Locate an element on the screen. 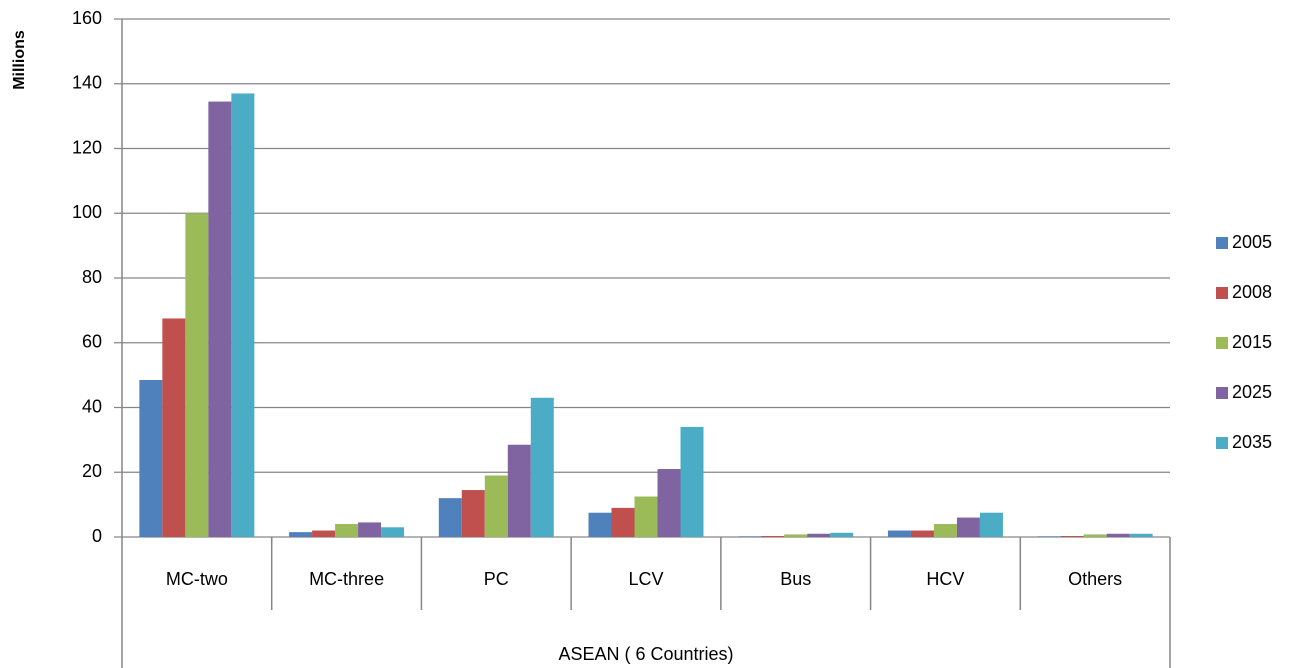 The image size is (1307, 668). legend-label: 2035 is located at coordinates (1252, 442).